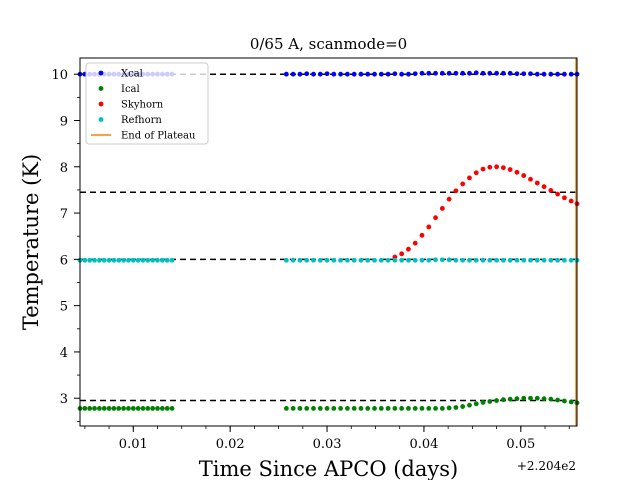 This screenshot has width=640, height=480. What do you see at coordinates (59, 75) in the screenshot?
I see `y-tick-label: 10` at bounding box center [59, 75].